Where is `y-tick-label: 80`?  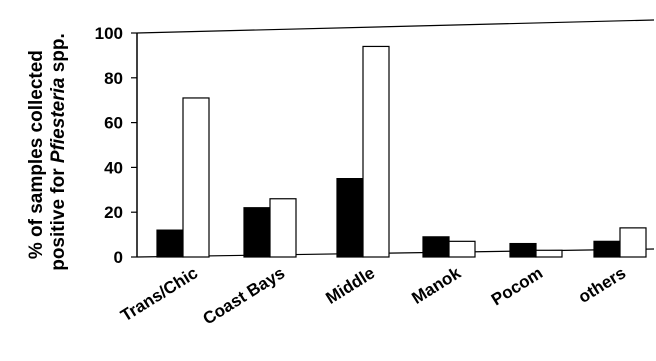
y-tick-label: 80 is located at coordinates (113, 78).